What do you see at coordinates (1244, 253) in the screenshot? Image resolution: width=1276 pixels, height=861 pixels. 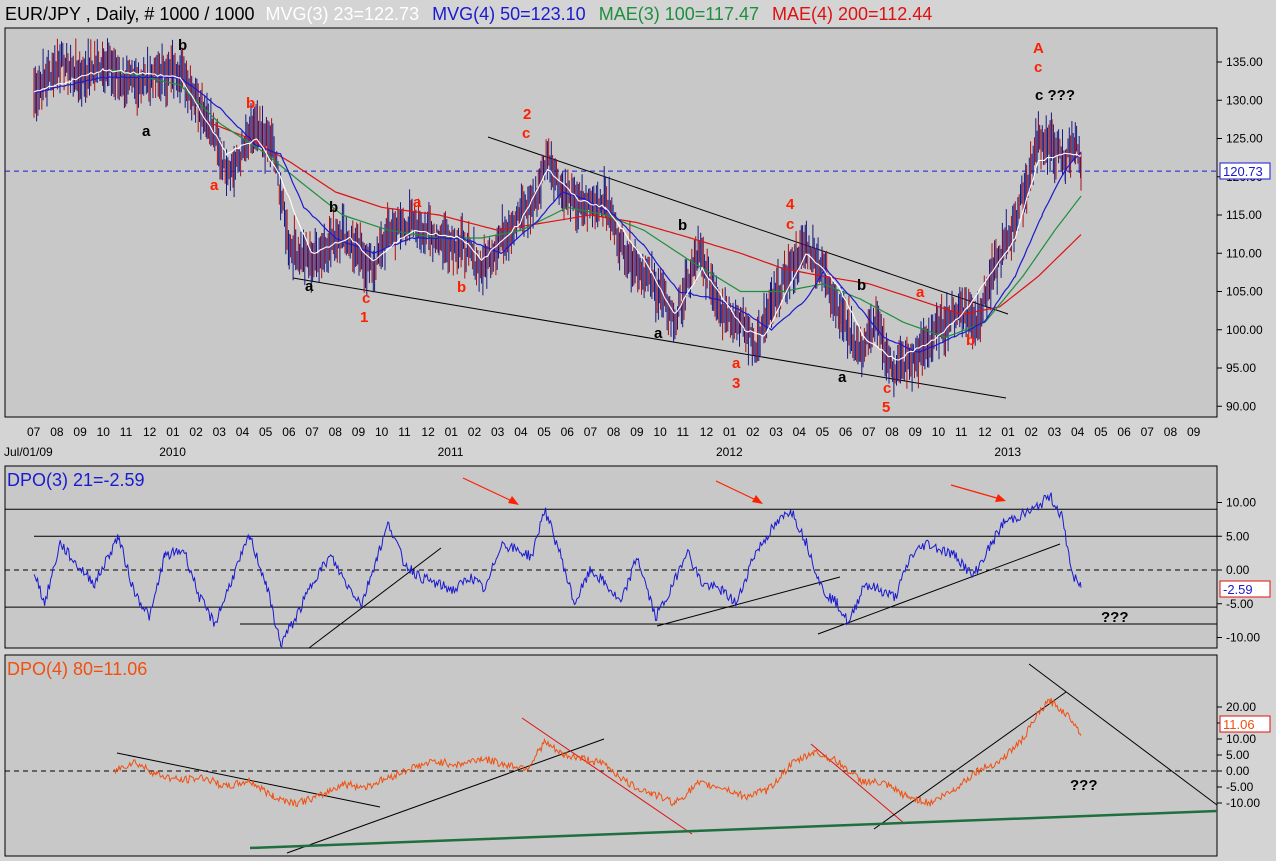 I see `price-tick-label: 110.00` at bounding box center [1244, 253].